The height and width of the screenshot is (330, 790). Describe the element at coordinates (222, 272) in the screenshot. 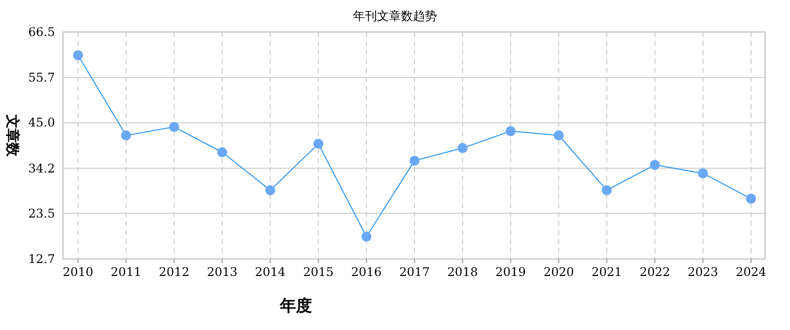

I see `x-tick-label: 2013` at that location.